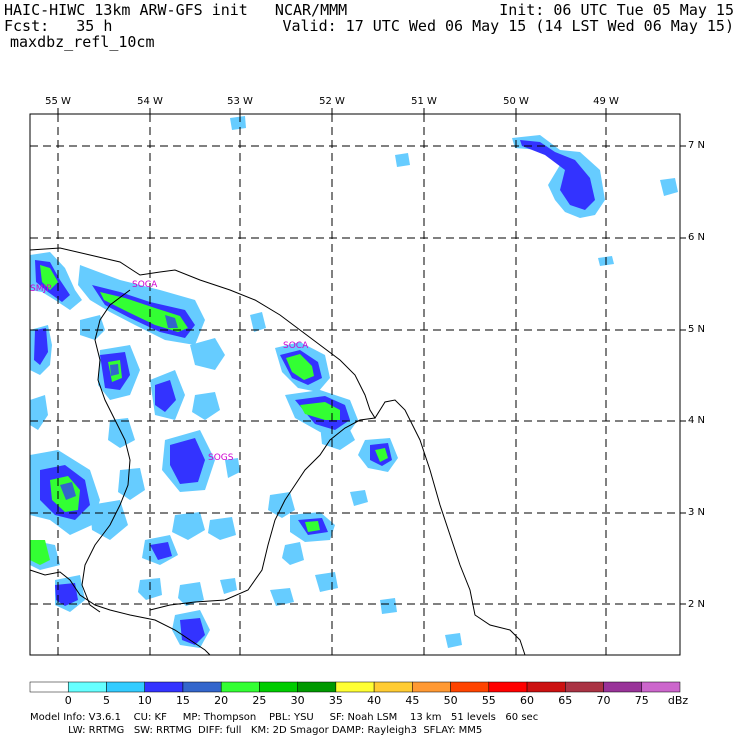  What do you see at coordinates (332, 111) in the screenshot?
I see `lon-ticks` at bounding box center [332, 111].